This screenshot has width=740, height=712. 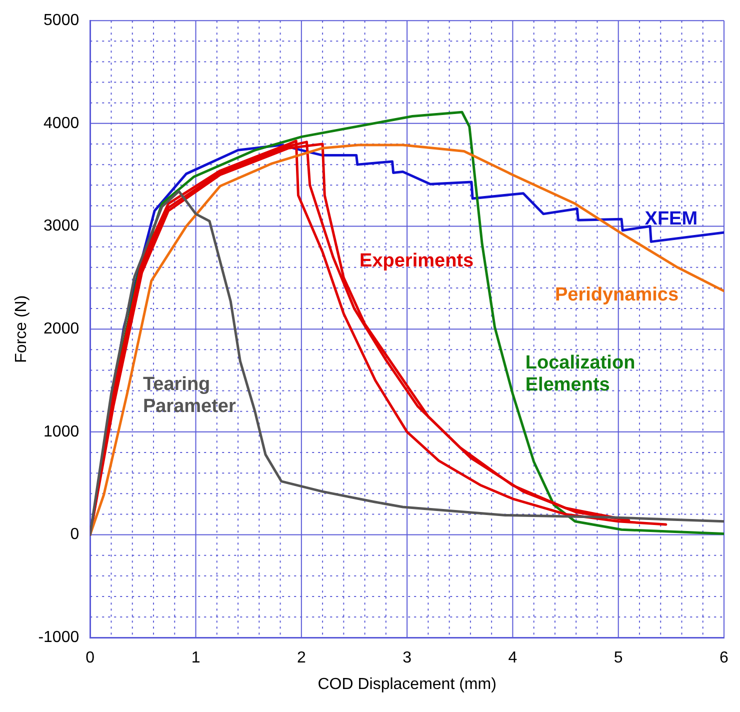 What do you see at coordinates (21, 329) in the screenshot?
I see `y-axis-title: Force (N)` at bounding box center [21, 329].